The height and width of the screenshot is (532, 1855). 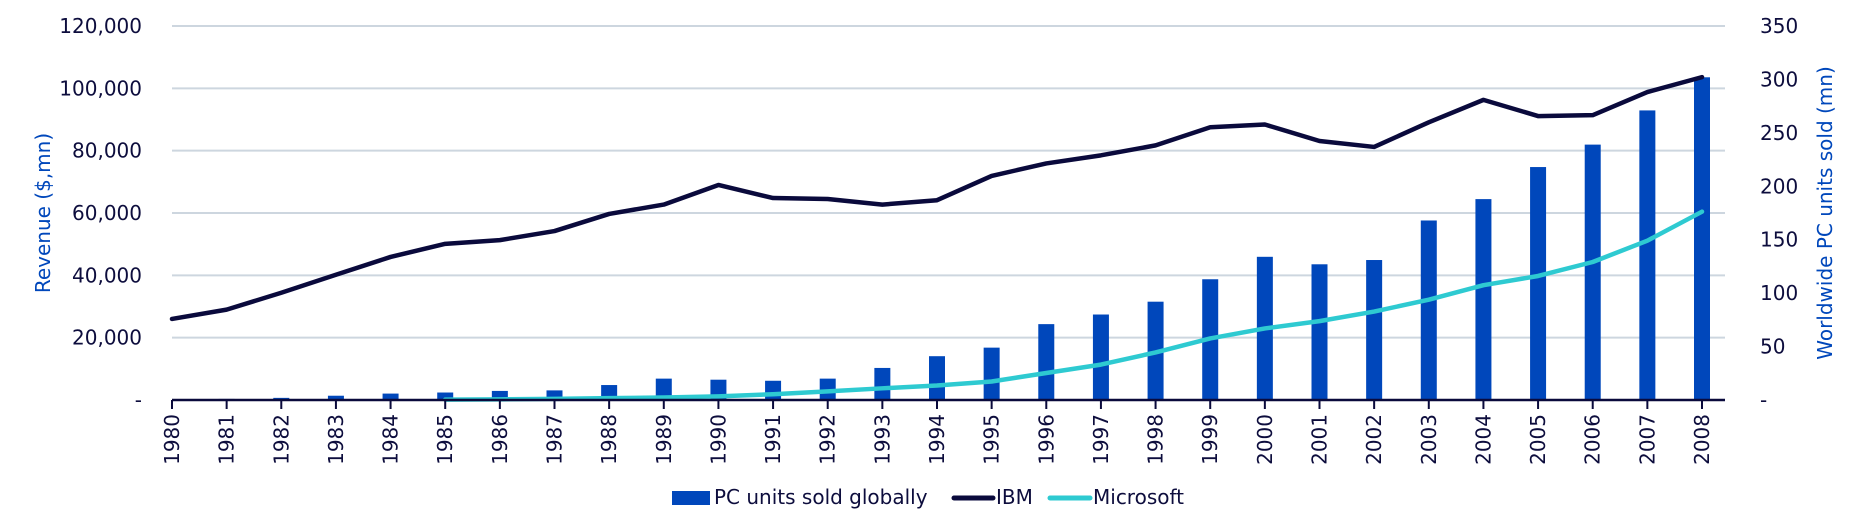 I want to click on y-axis-left-title: Revenue ($,mn), so click(x=43, y=213).